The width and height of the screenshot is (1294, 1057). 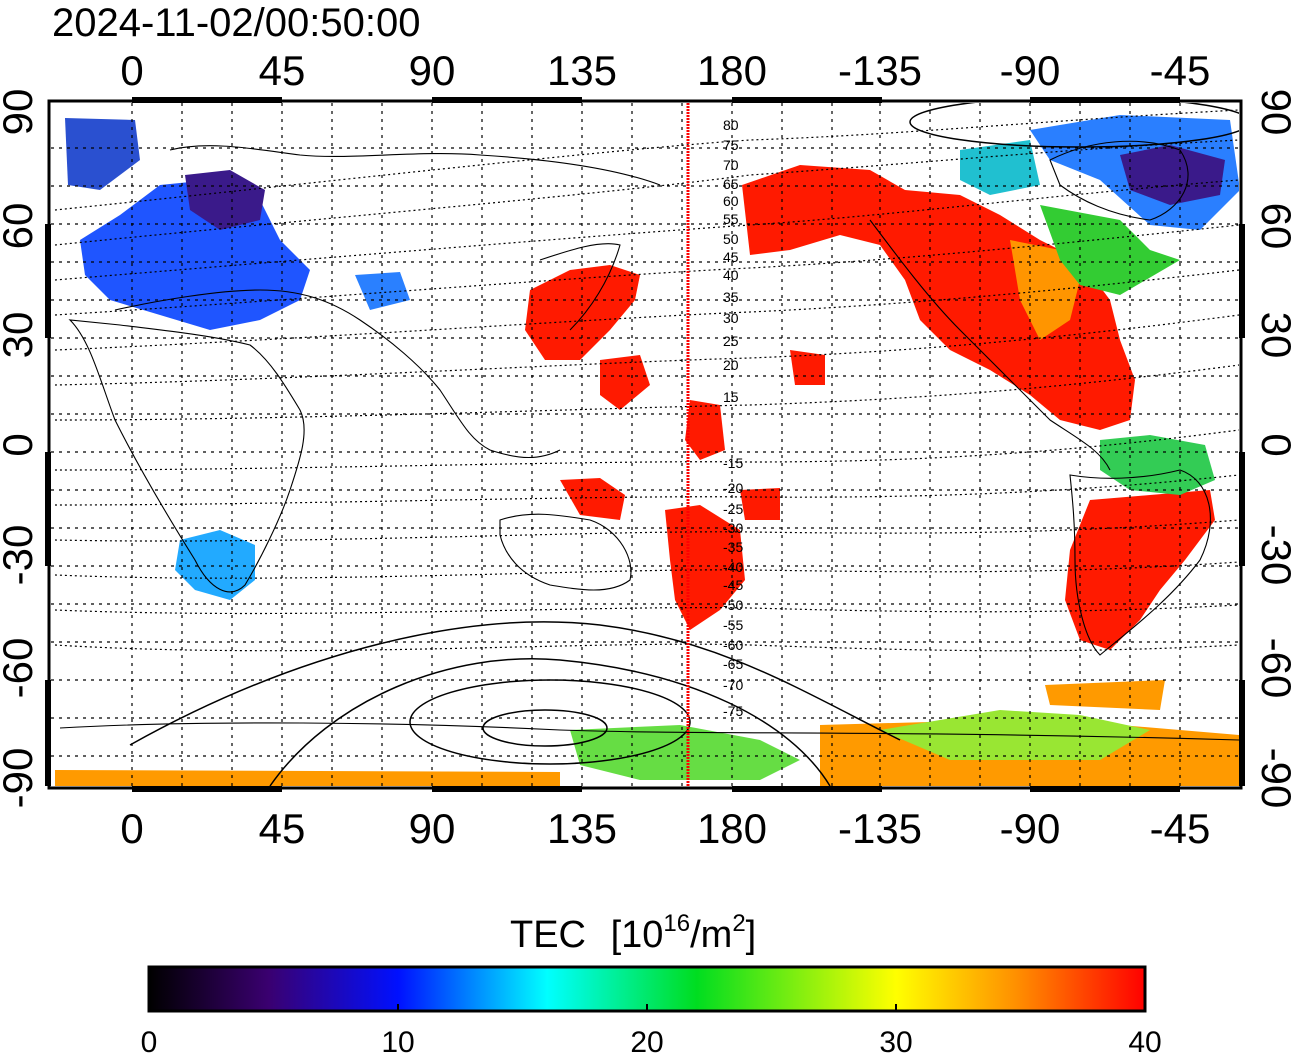 I want to click on top-lon-label: 45, so click(x=282, y=70).